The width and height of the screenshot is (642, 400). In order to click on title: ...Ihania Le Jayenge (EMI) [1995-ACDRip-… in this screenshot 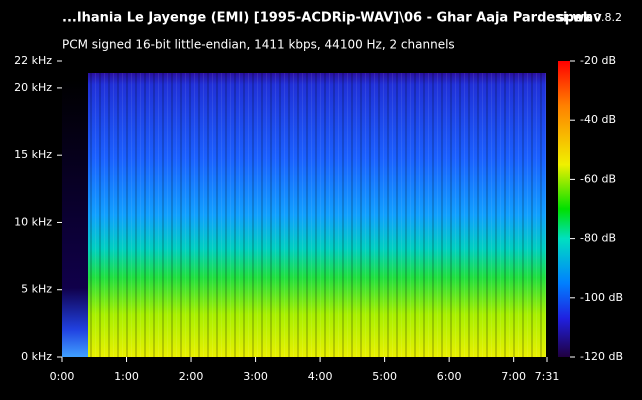, I will do `click(332, 18)`.